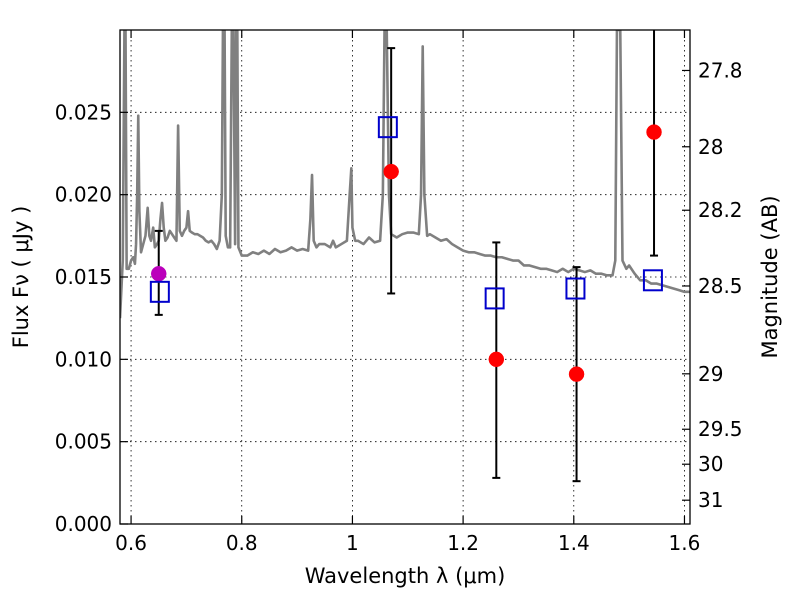 The width and height of the screenshot is (800, 600). Describe the element at coordinates (405, 576) in the screenshot. I see `x-axis-title: Wavelength λ (μm)` at that location.